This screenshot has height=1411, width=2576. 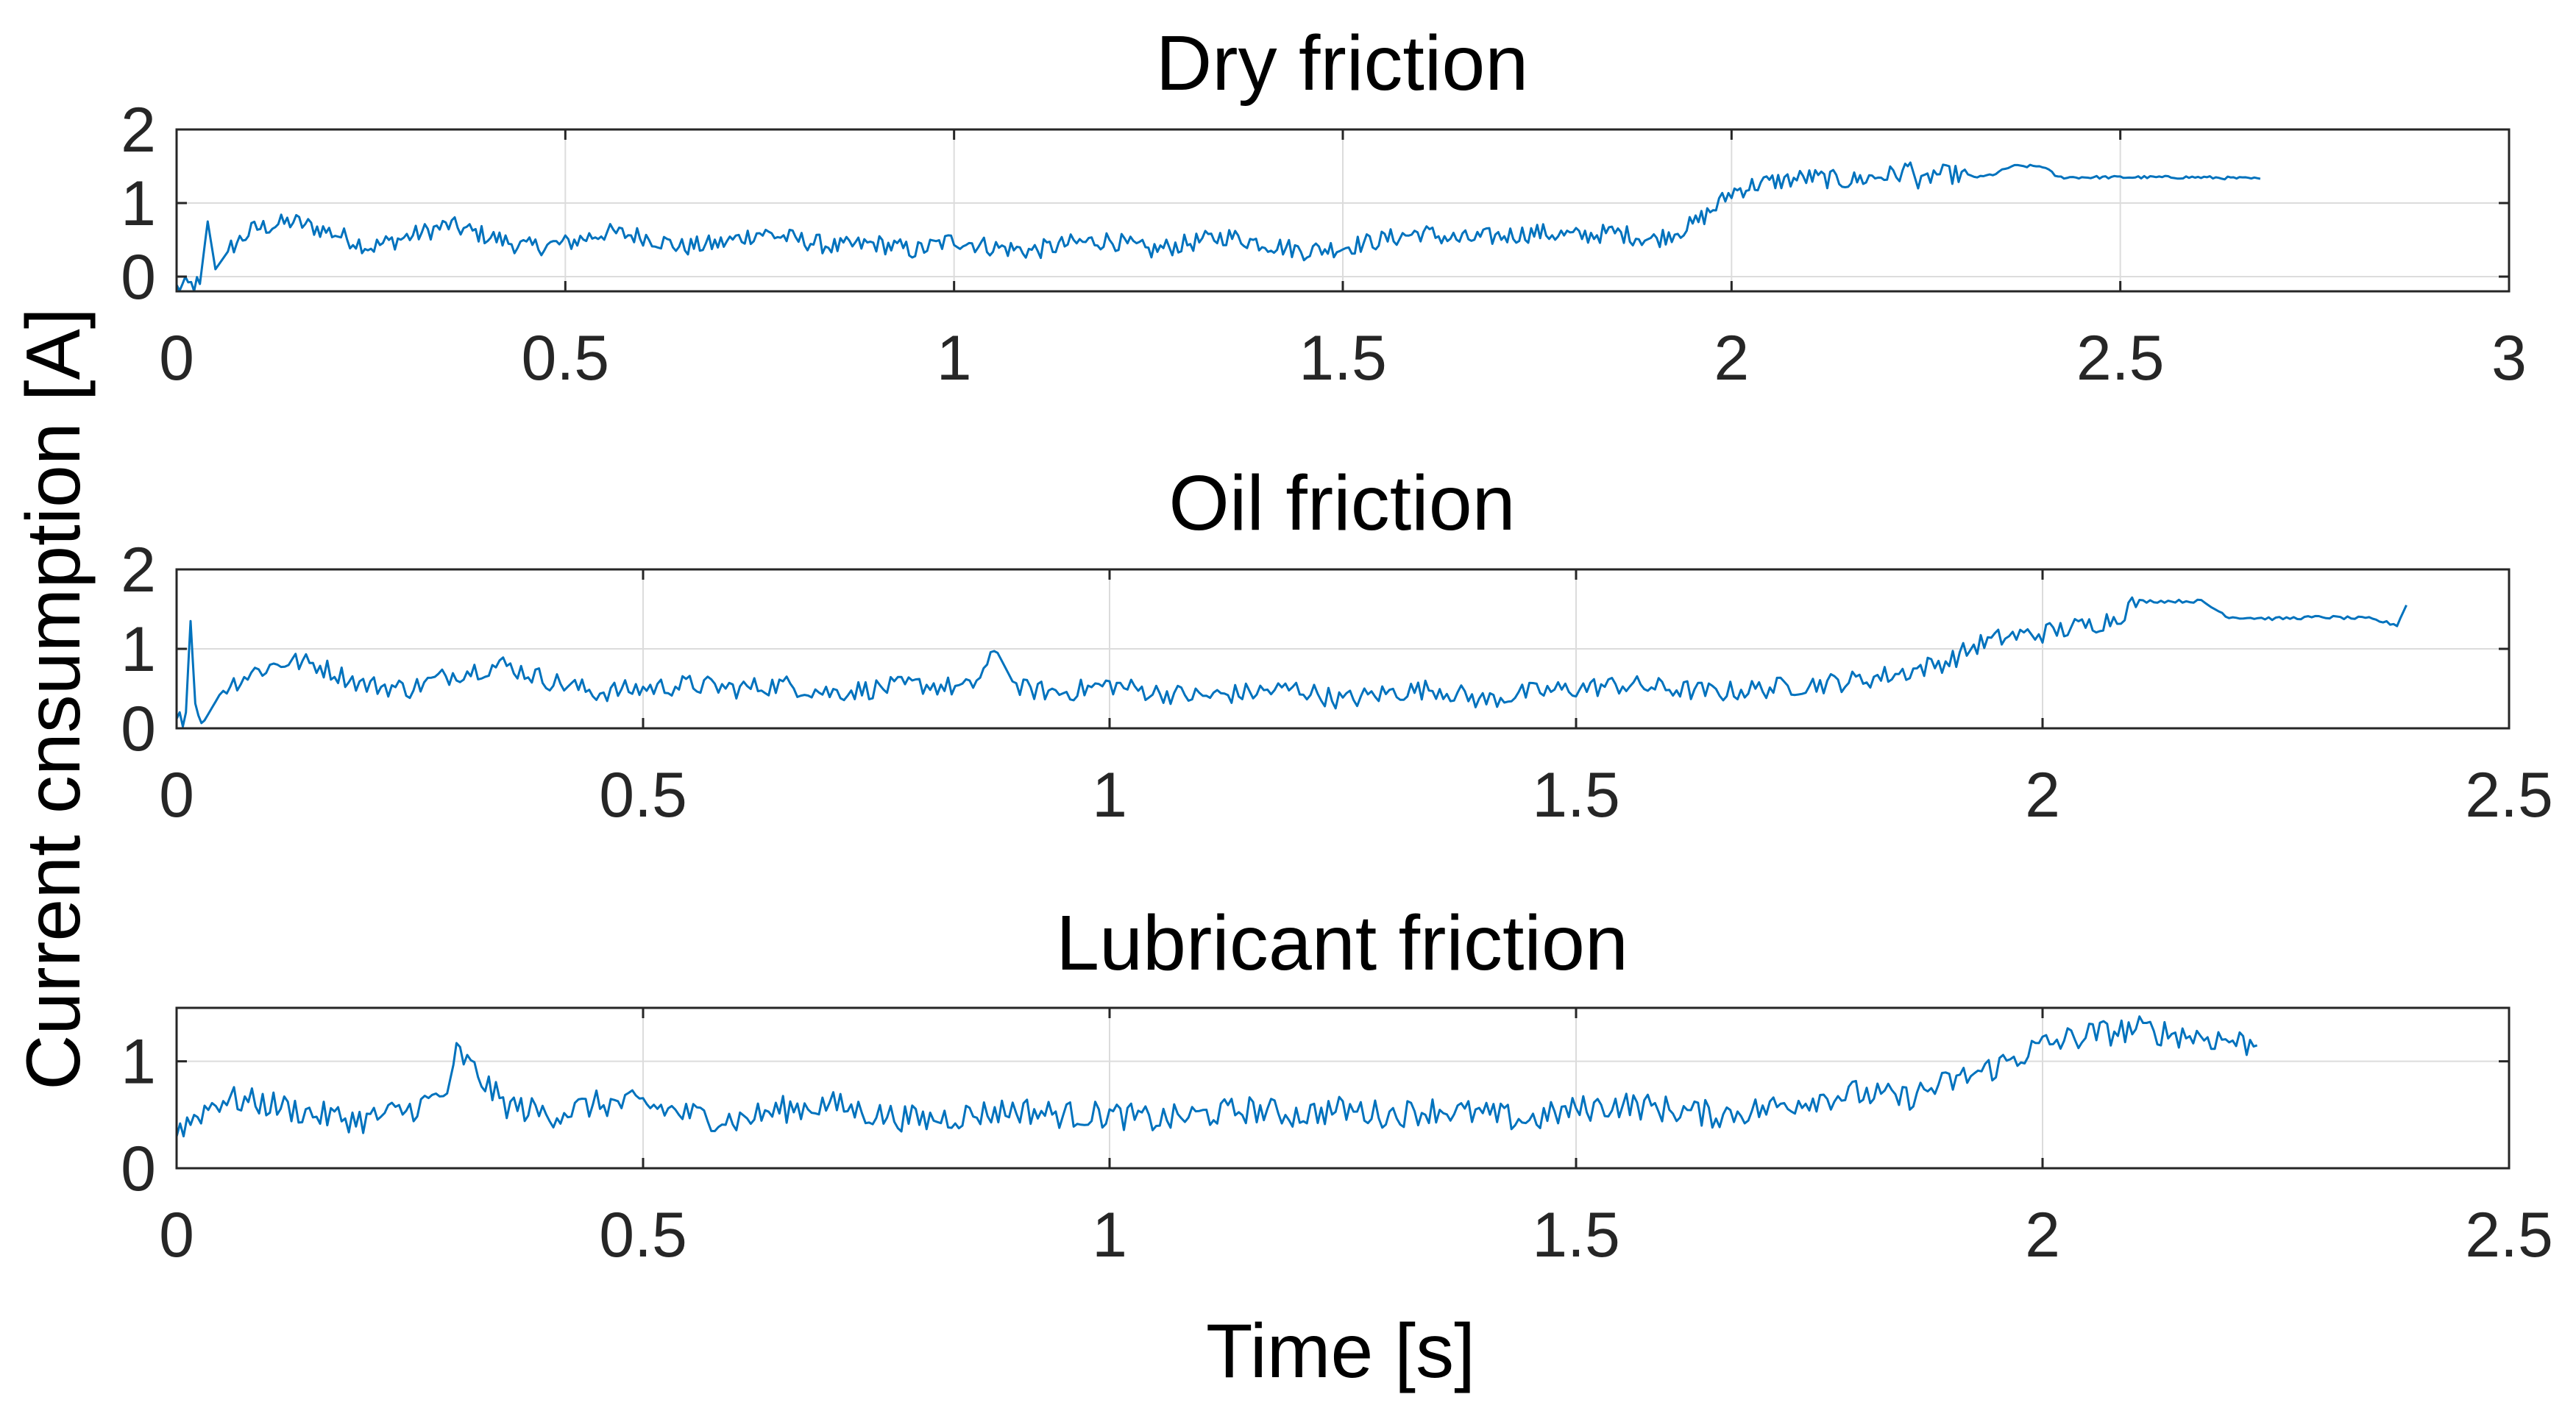 I want to click on x-axis-label: Time [s], so click(x=1340, y=1351).